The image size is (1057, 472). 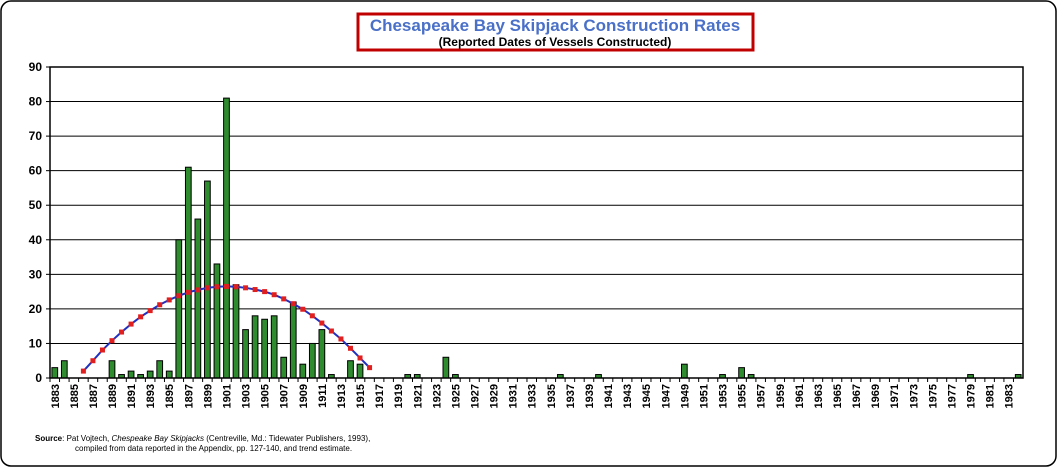 What do you see at coordinates (36, 240) in the screenshot?
I see `y-tick-label: 40` at bounding box center [36, 240].